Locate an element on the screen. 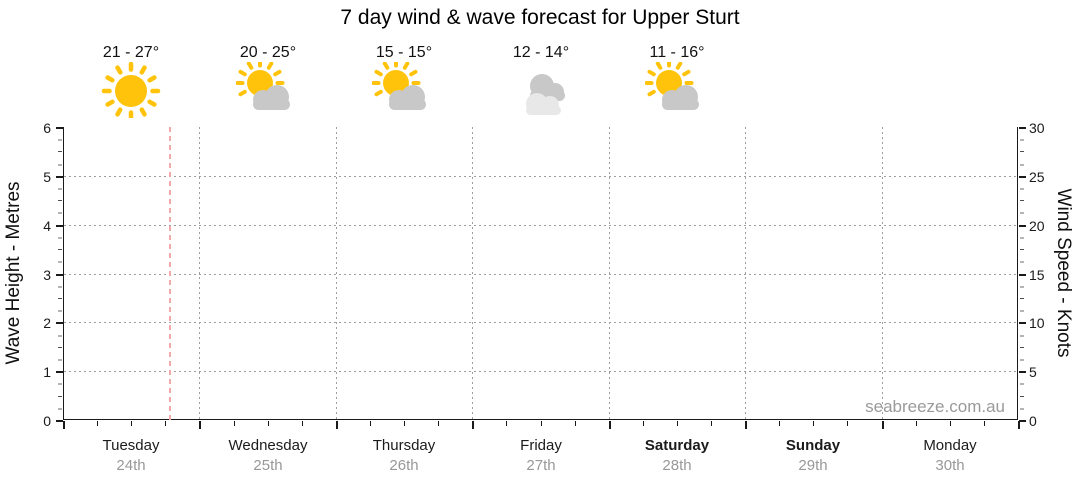  day-name-label: Monday is located at coordinates (950, 445).